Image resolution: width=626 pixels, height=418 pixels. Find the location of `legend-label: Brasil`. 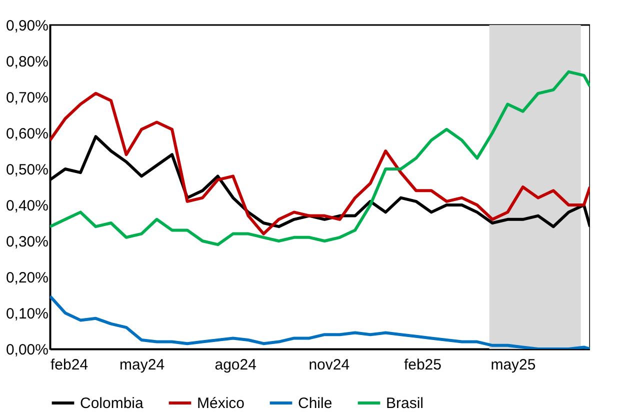

legend-label: Brasil is located at coordinates (405, 403).